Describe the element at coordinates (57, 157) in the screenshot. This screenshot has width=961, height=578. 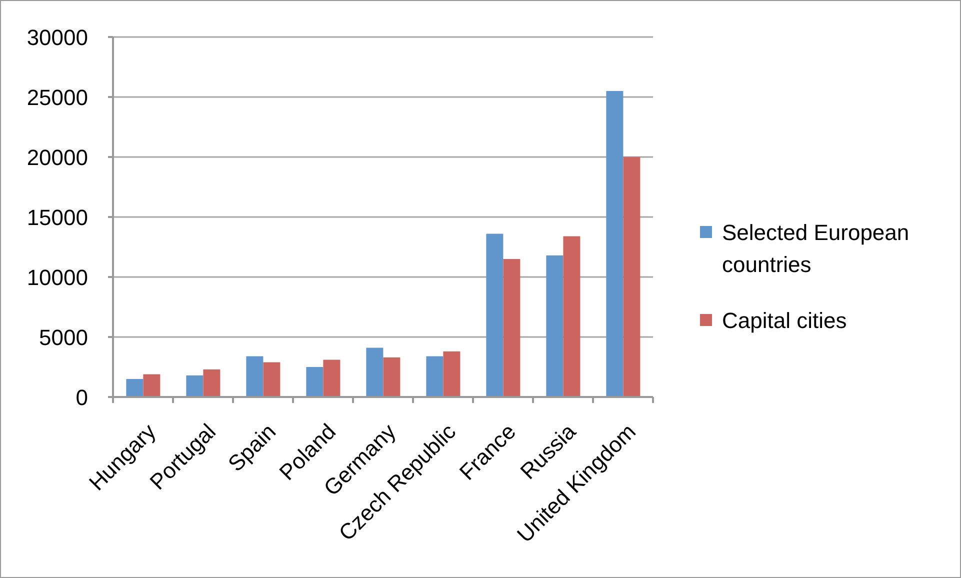
I see `y-tick-label: 20000` at that location.